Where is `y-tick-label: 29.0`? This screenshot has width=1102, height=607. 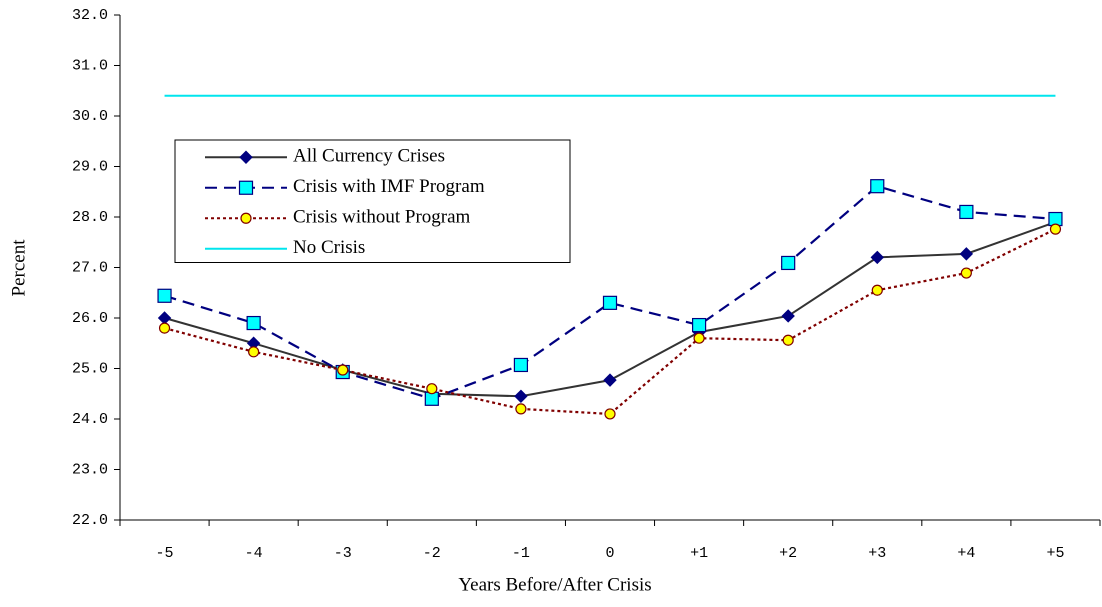
y-tick-label: 29.0 is located at coordinates (90, 166).